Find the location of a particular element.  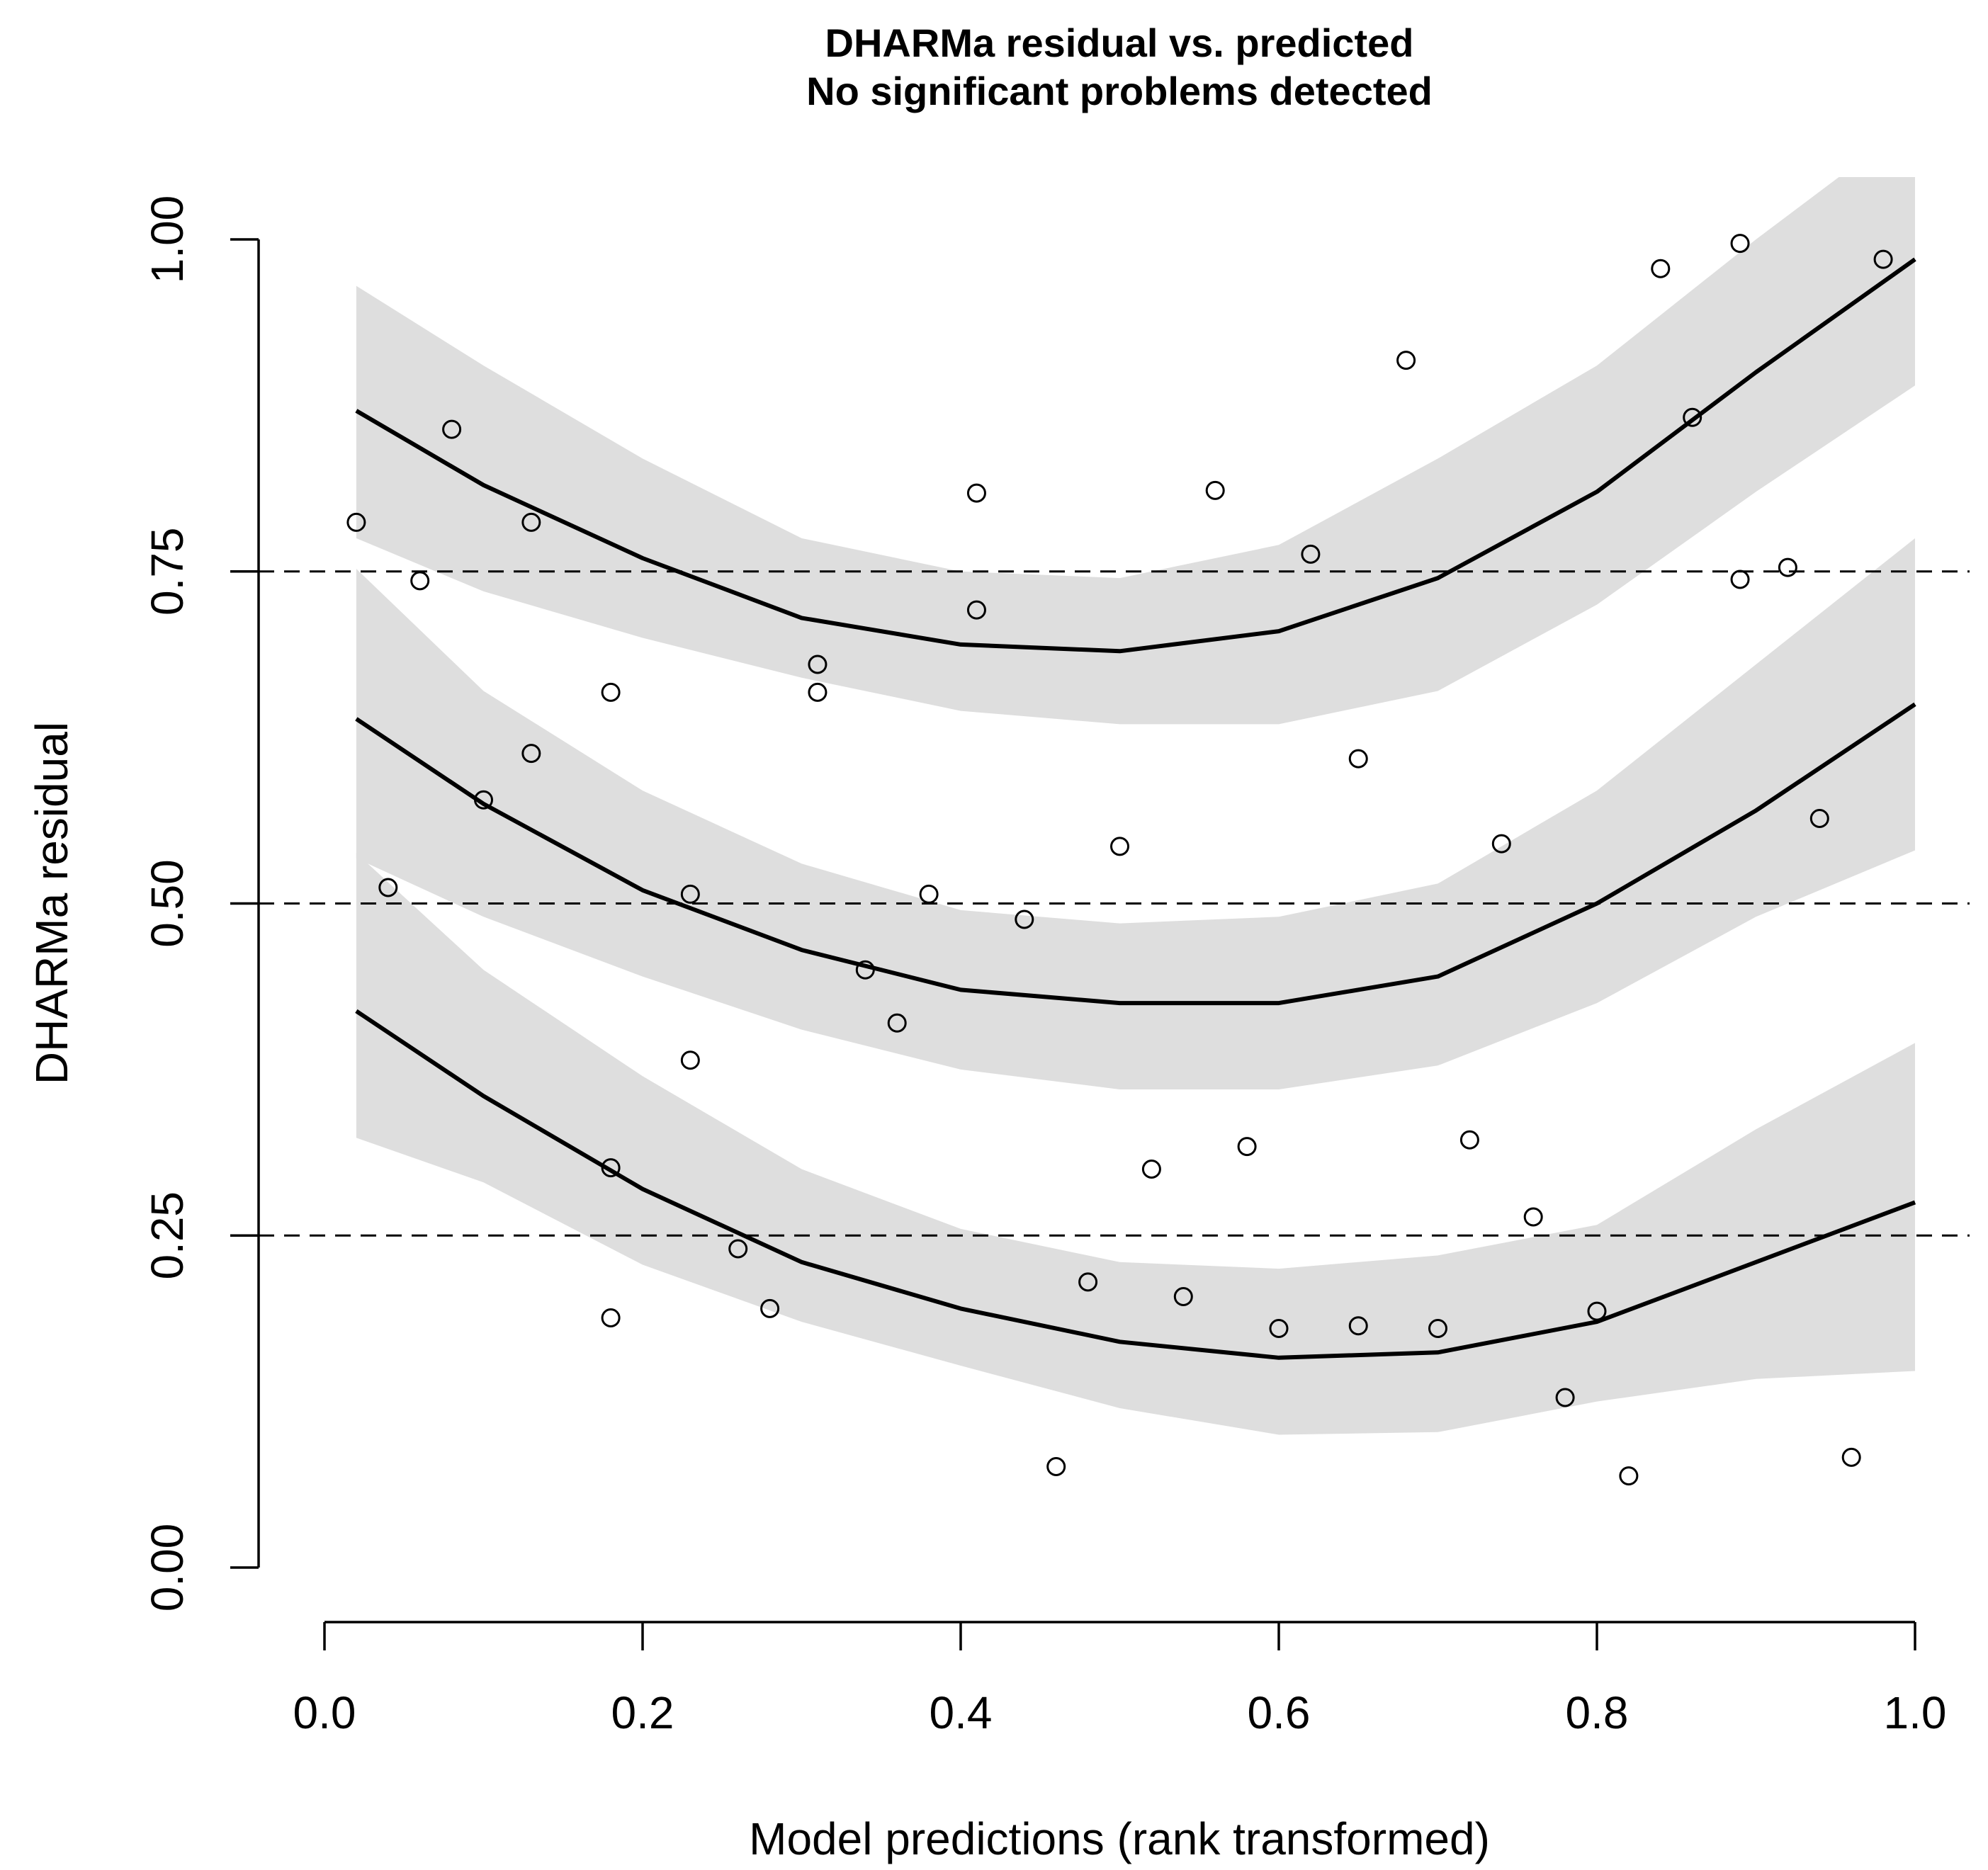

x-tick-label: 0.8 is located at coordinates (1597, 1713).